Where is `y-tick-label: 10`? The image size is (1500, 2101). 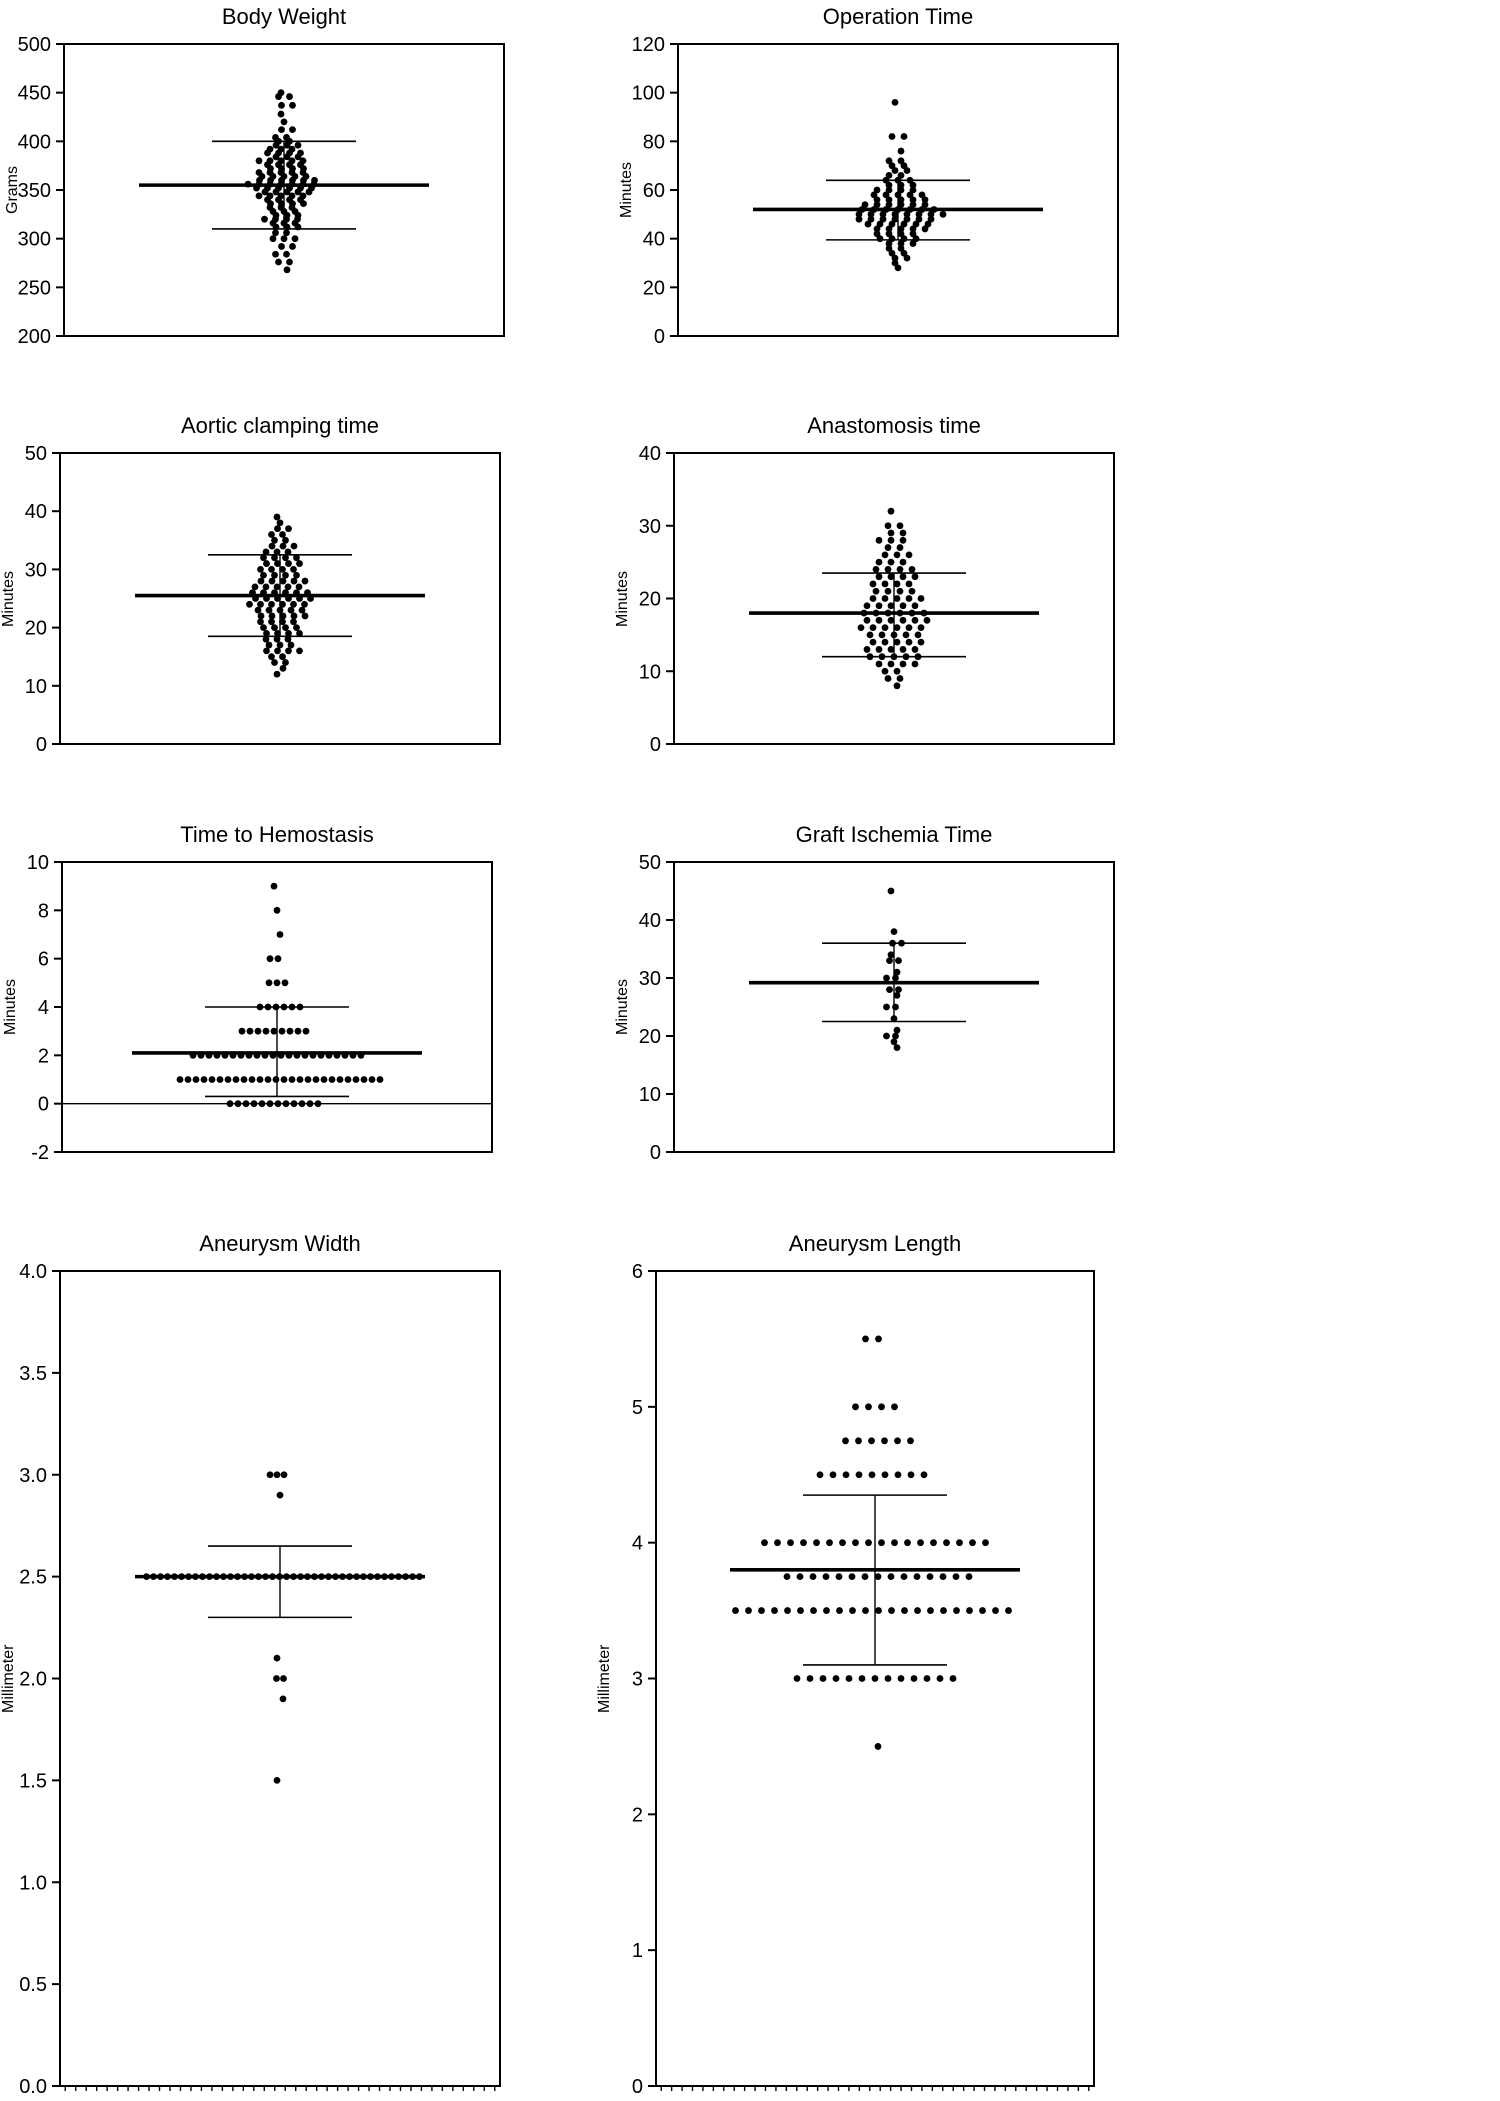
y-tick-label: 10 is located at coordinates (38, 863).